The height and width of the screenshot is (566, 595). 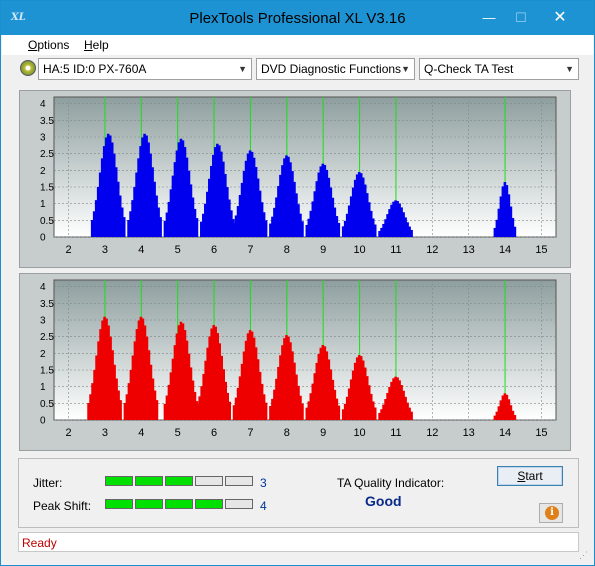 What do you see at coordinates (499, 69) in the screenshot?
I see `test-select: Q-Check TA Test ▼` at bounding box center [499, 69].